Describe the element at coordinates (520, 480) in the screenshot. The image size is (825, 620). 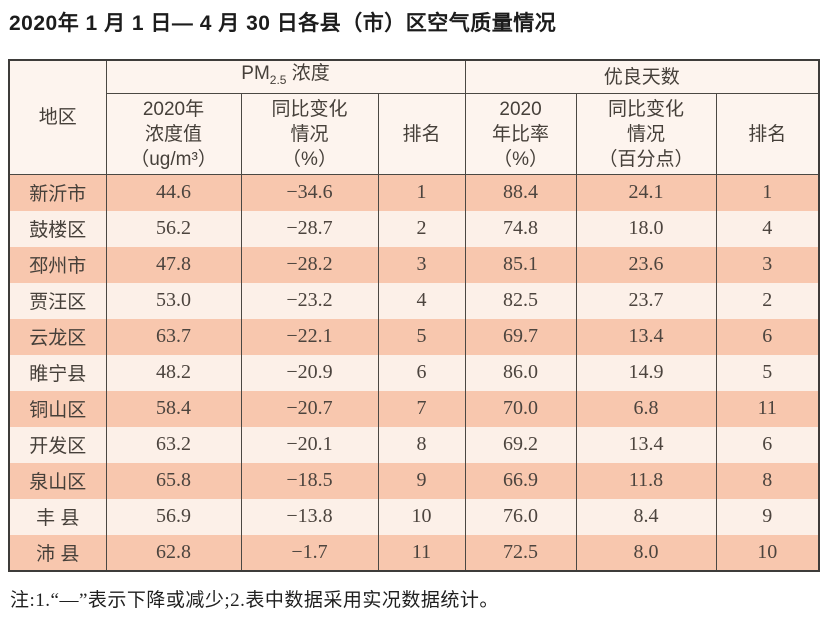
I see `good-rate-cell: 66.9` at that location.